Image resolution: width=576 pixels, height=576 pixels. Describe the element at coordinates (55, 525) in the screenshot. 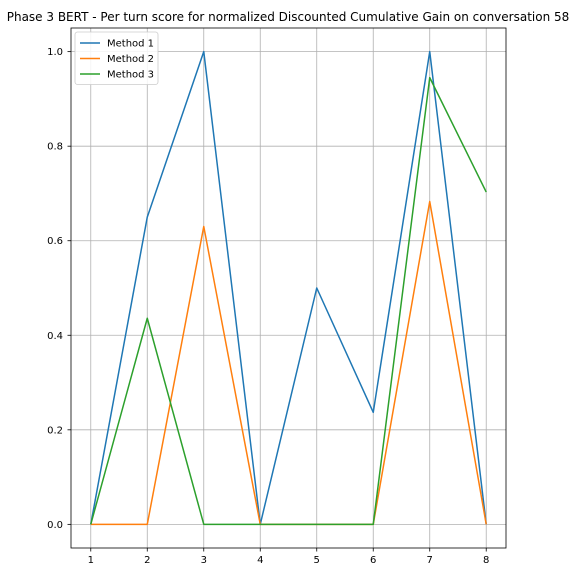

I see `y-tick-label: 0.0` at that location.